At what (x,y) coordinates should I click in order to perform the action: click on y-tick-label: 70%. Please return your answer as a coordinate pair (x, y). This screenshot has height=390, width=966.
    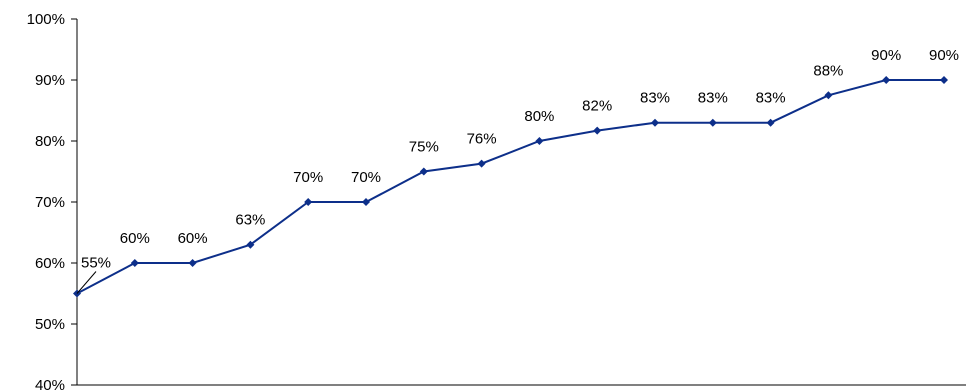
    Looking at the image, I should click on (50, 202).